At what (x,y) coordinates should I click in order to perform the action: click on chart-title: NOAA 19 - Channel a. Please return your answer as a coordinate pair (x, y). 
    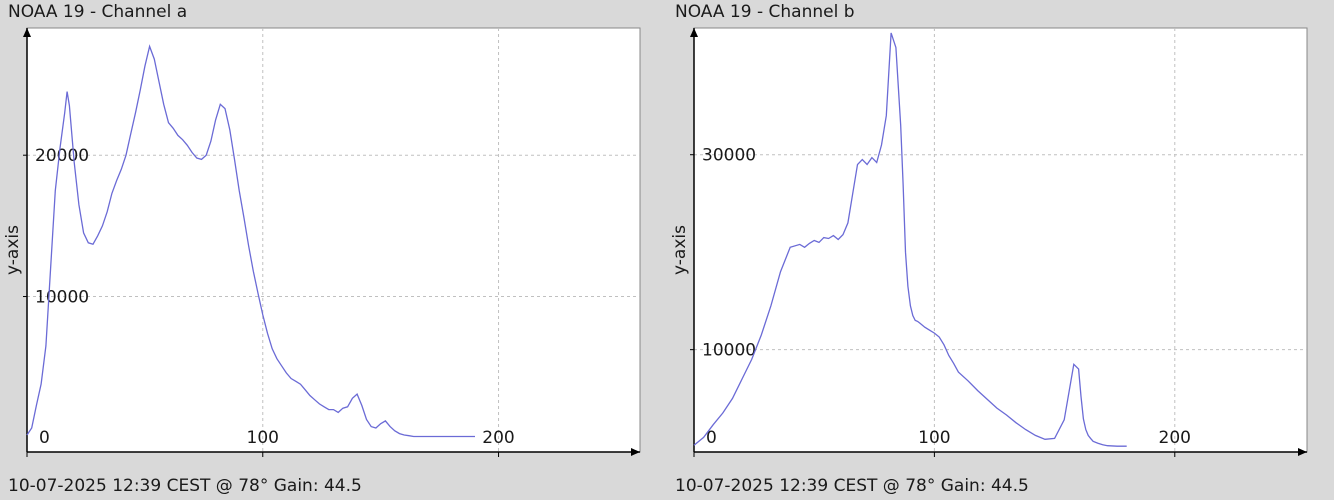
    Looking at the image, I should click on (98, 12).